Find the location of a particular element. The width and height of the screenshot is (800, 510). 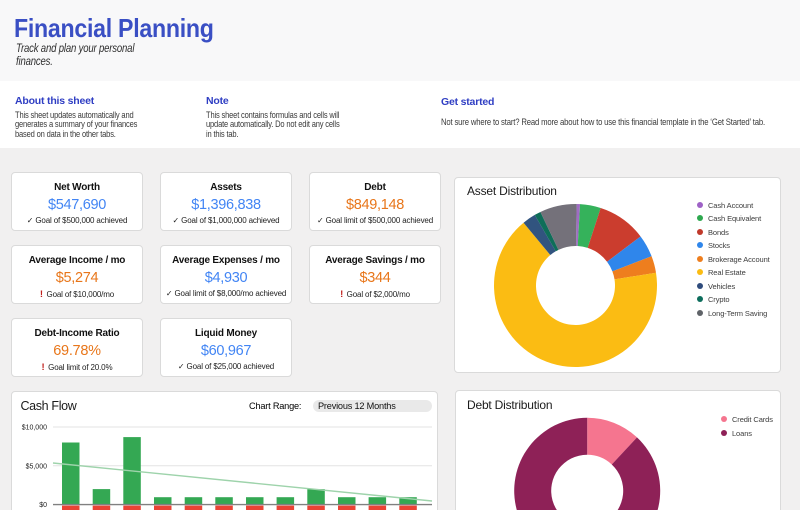

svg-text: $5,000 is located at coordinates (37, 466).